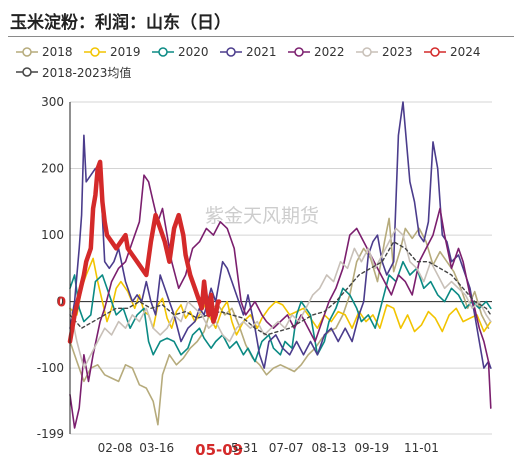 Image resolution: width=522 pixels, height=460 pixels. What do you see at coordinates (397, 52) in the screenshot?
I see `legend-label: 2023` at bounding box center [397, 52].